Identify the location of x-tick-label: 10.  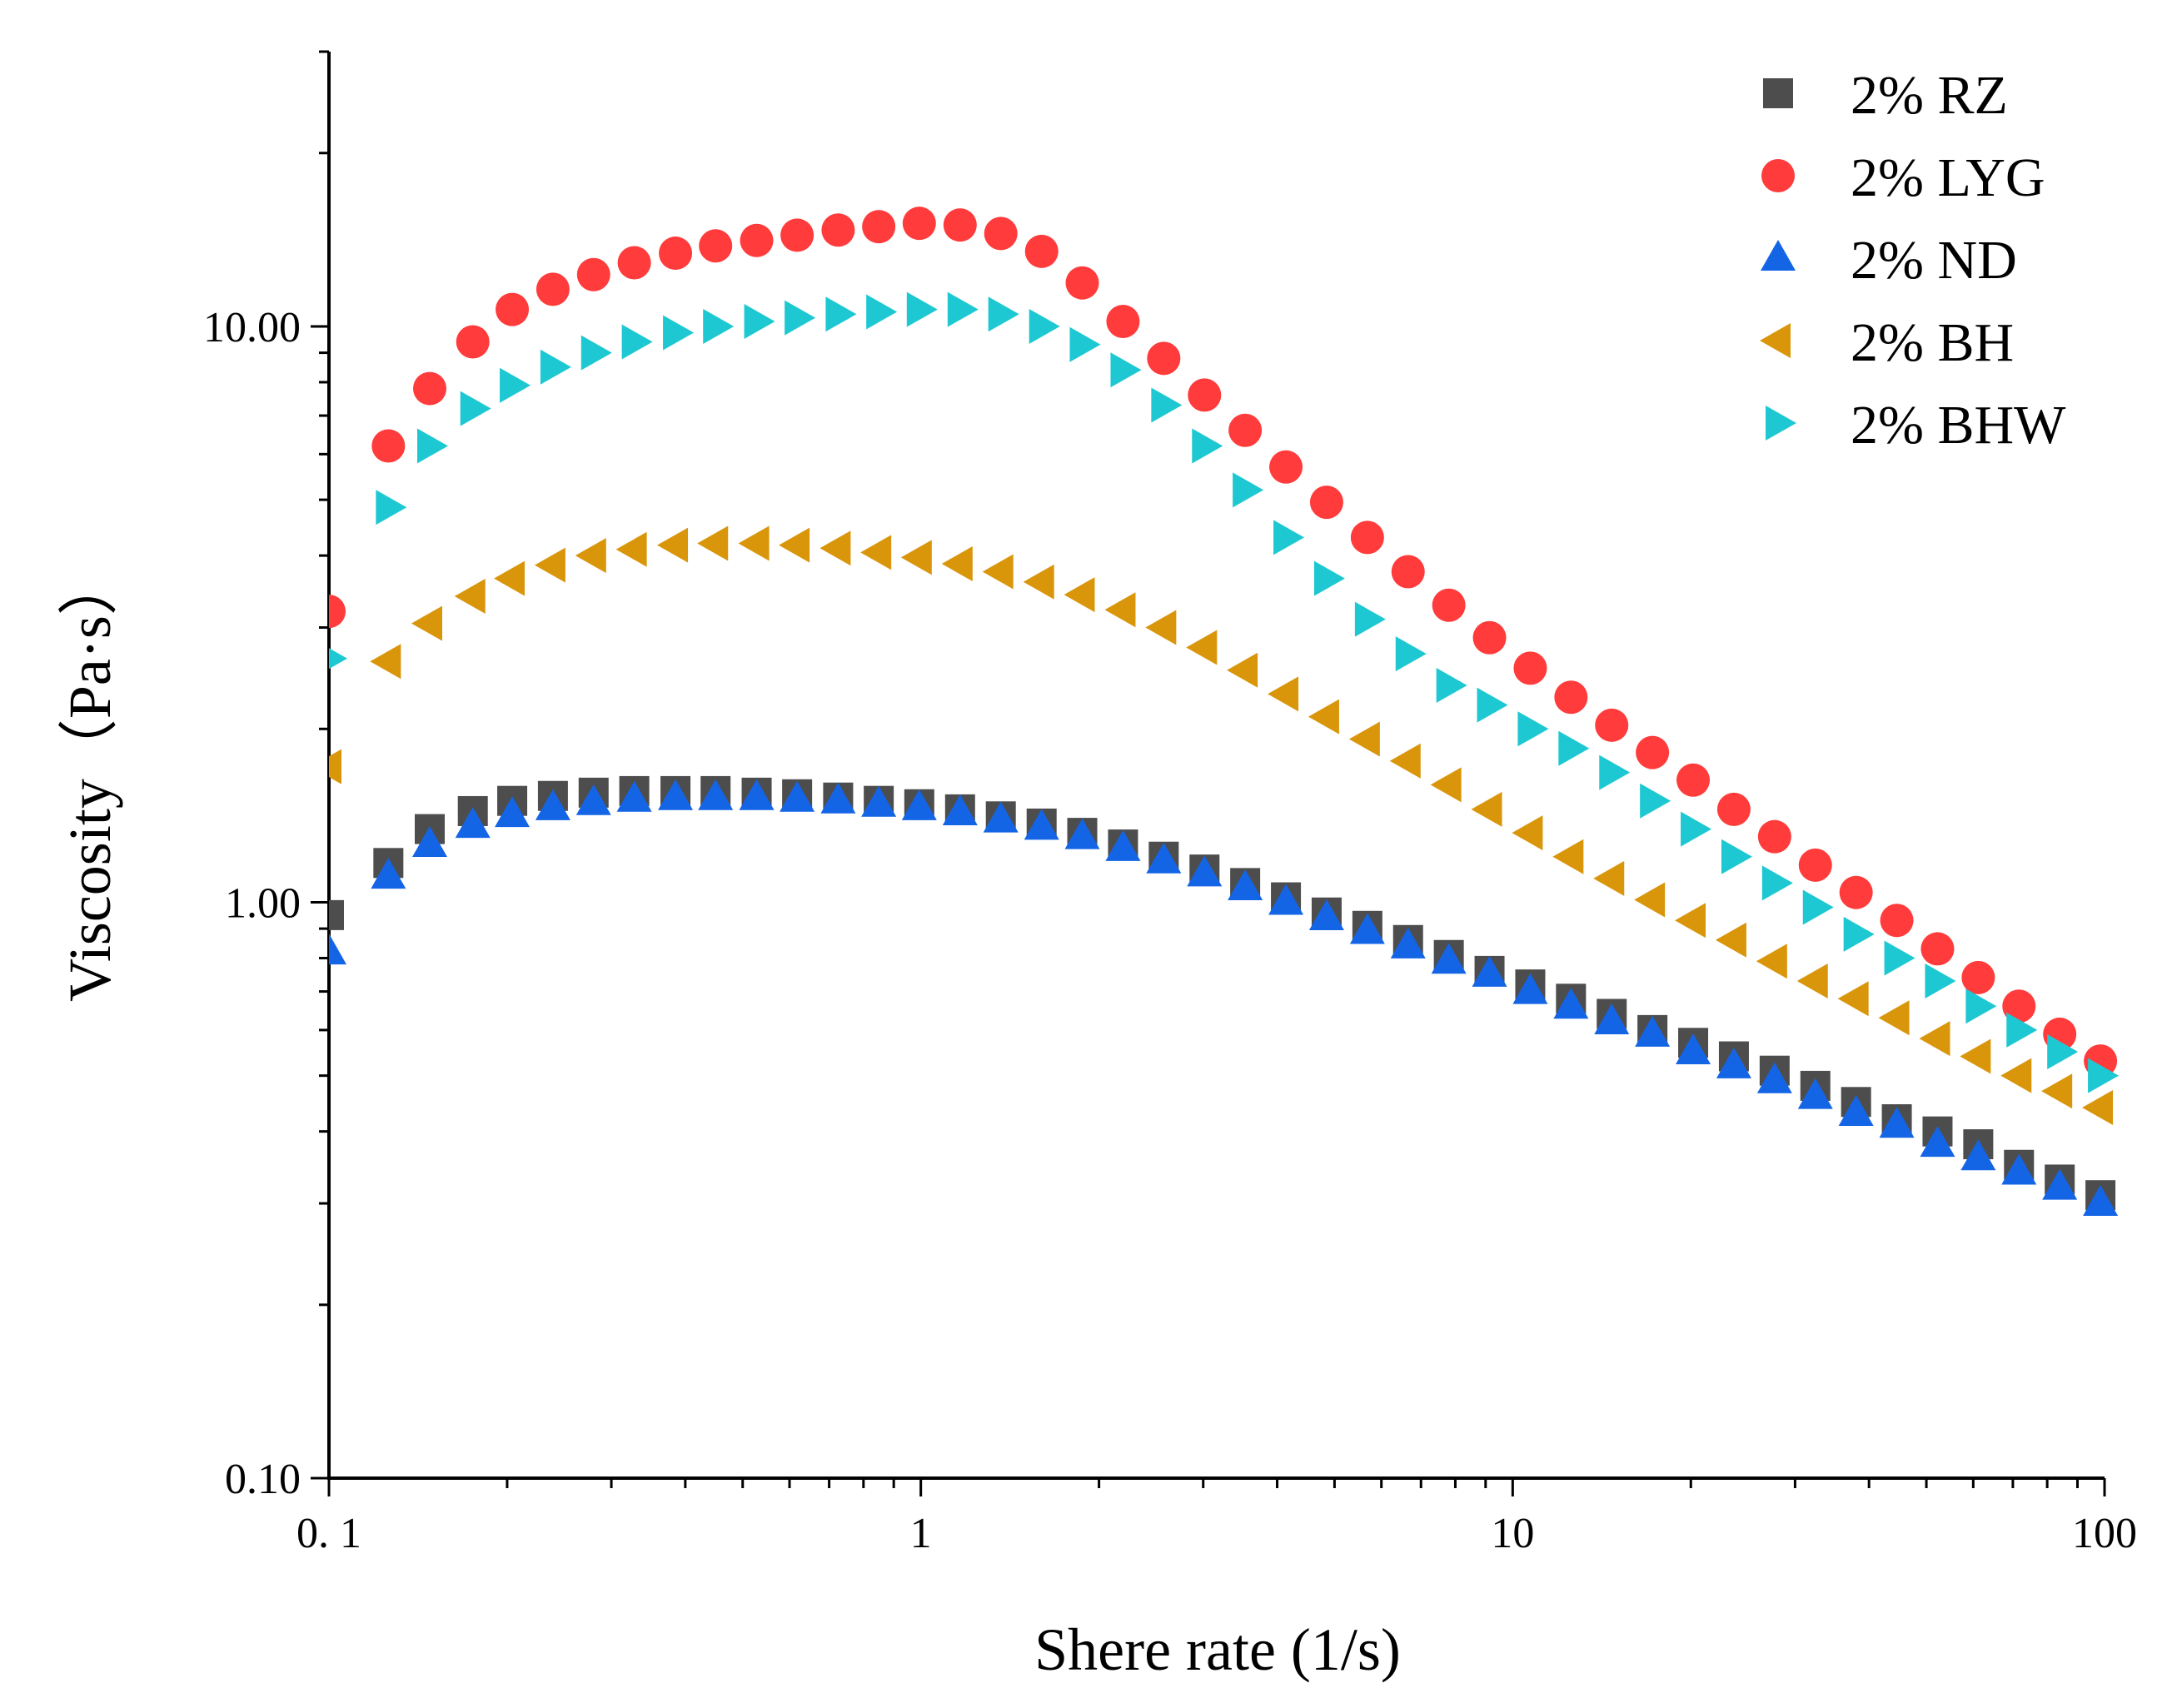
(1512, 1533).